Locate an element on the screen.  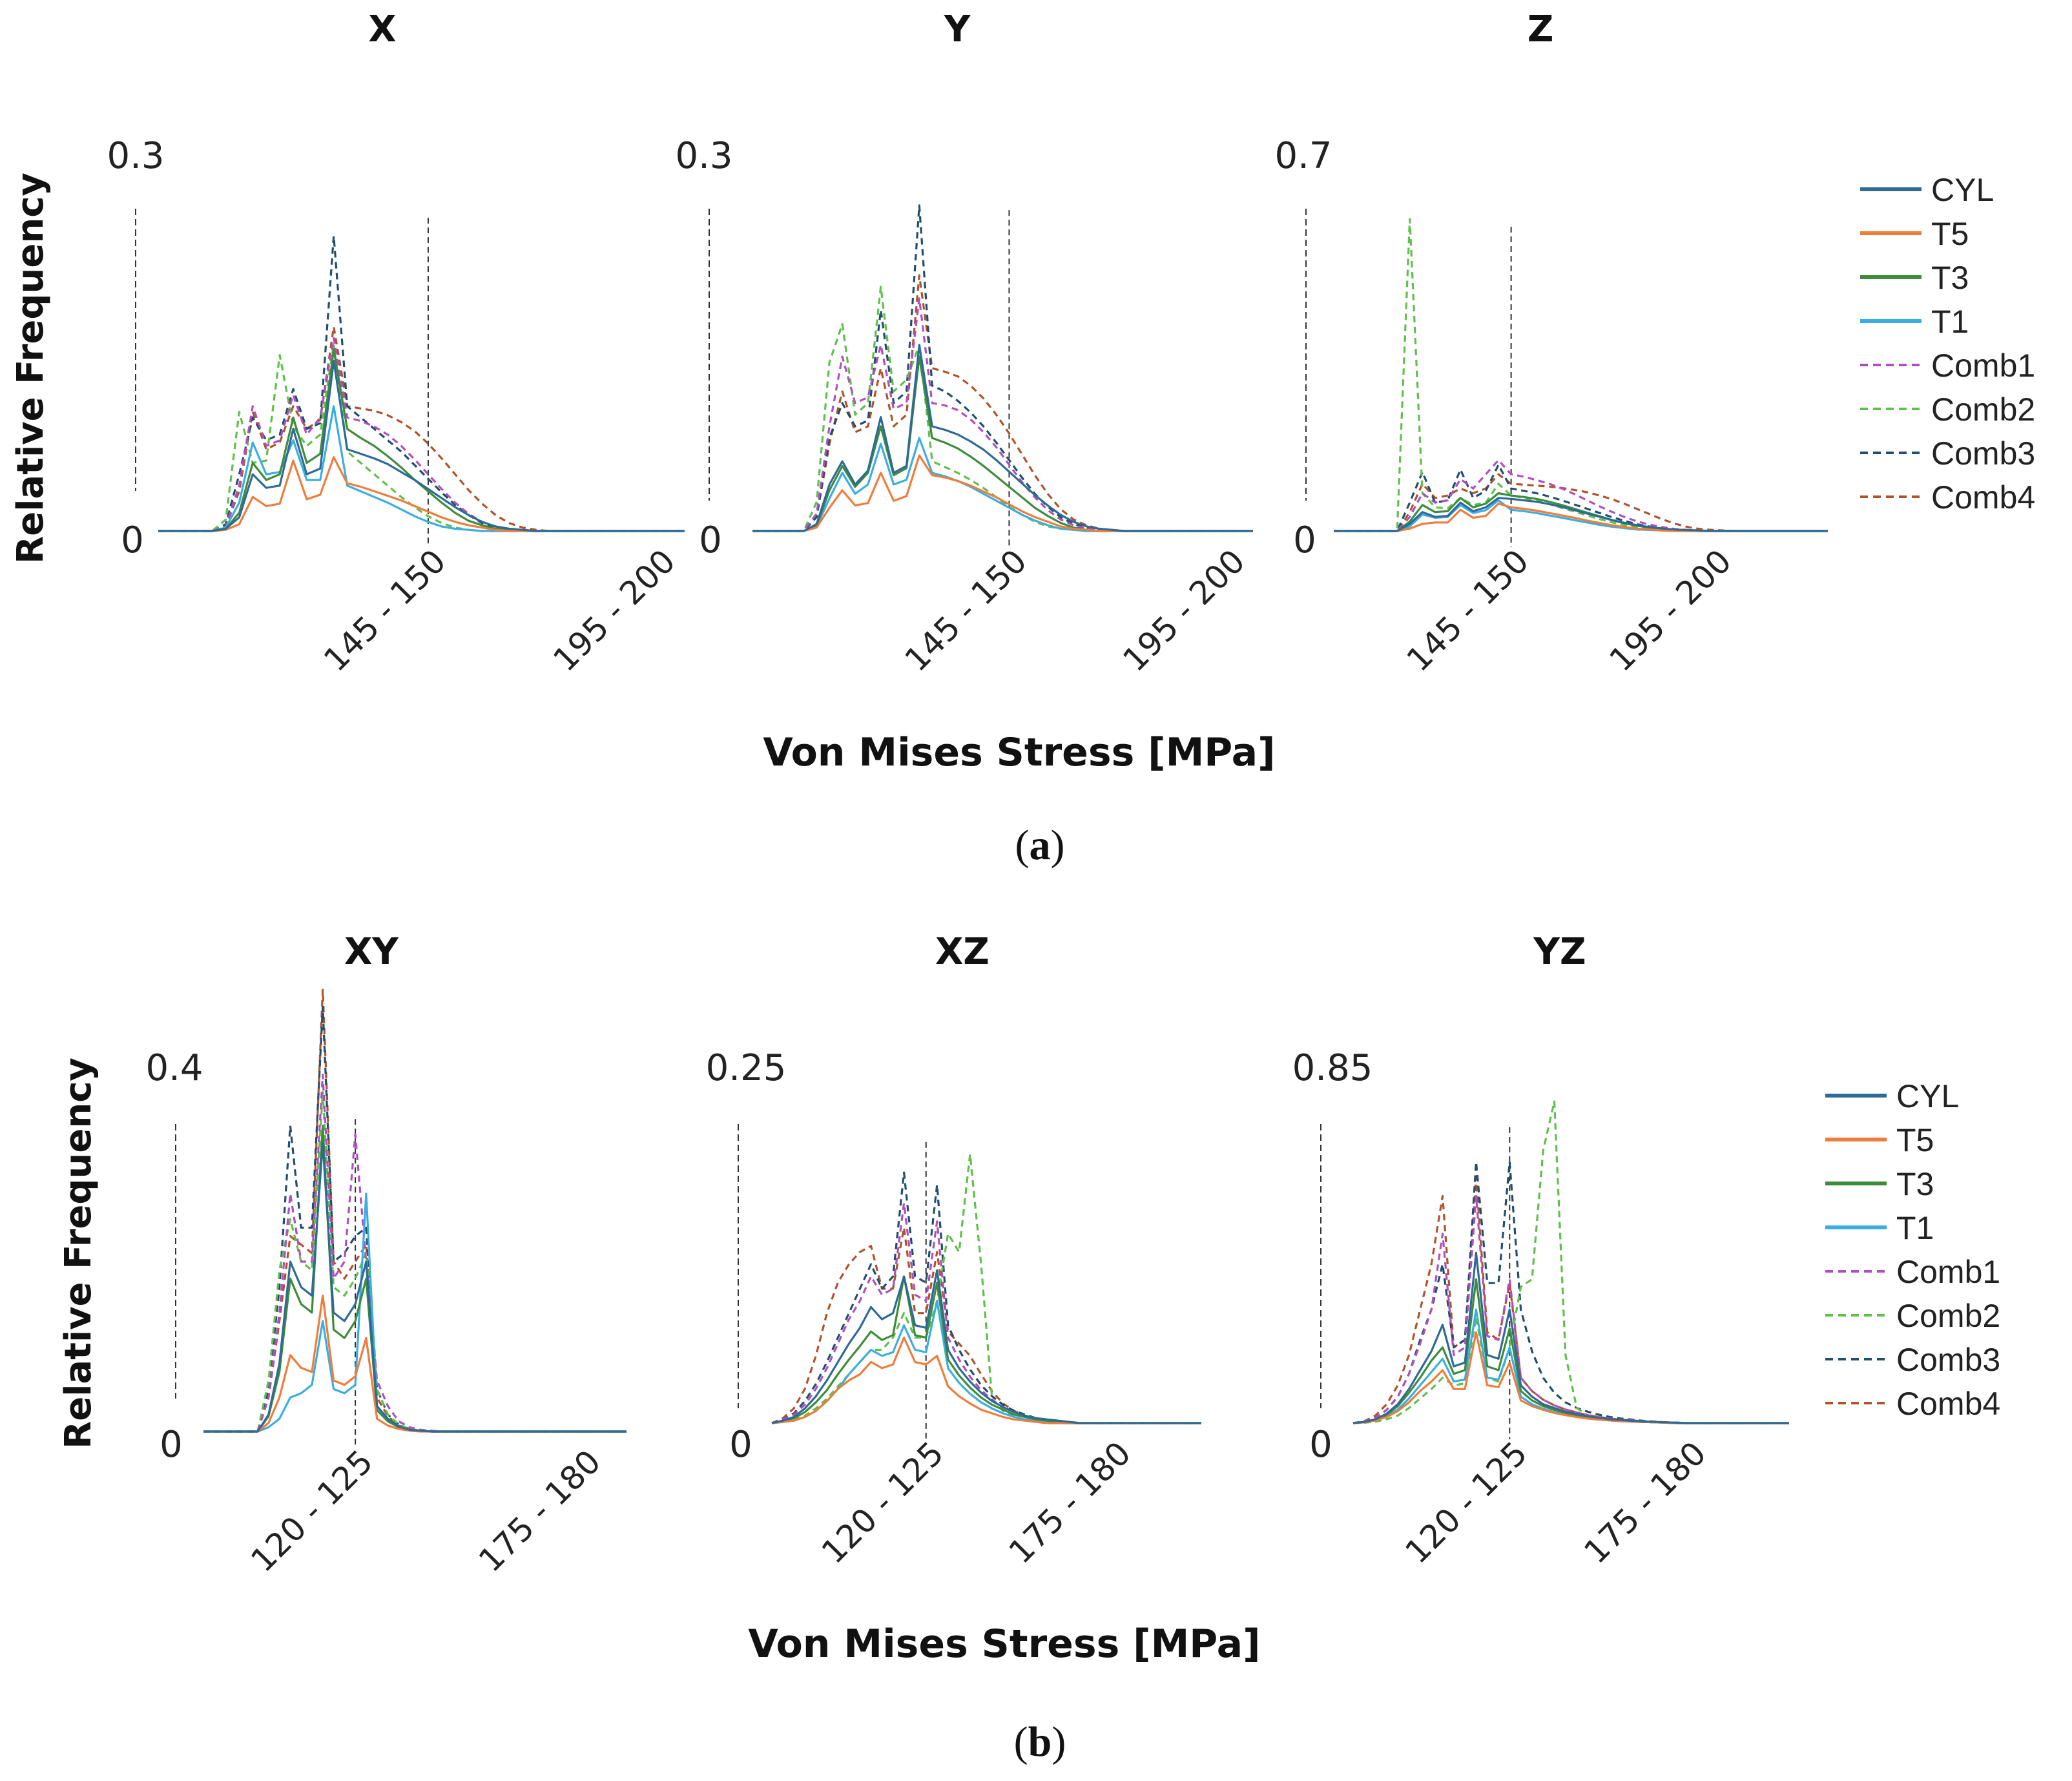
plot-area-xz: 120 - 125 175 - 180 is located at coordinates (986, 1356).